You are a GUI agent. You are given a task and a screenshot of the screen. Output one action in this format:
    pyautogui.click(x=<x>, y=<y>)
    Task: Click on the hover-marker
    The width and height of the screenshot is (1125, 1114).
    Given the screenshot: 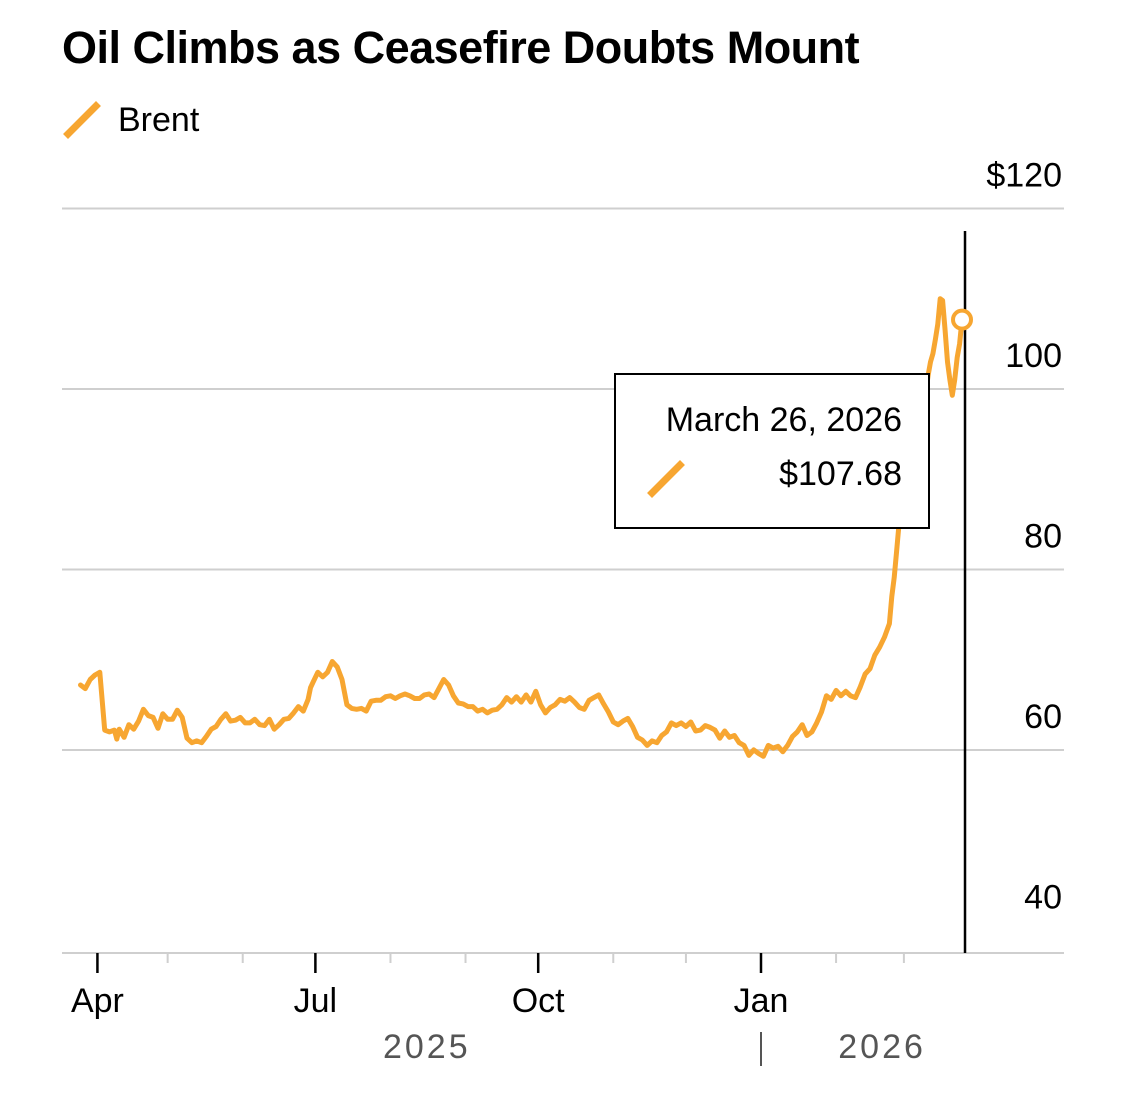 What is the action you would take?
    pyautogui.click(x=962, y=319)
    